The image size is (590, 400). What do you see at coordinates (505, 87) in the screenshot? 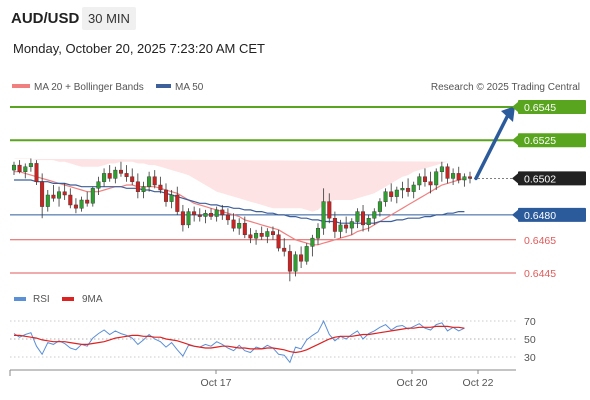
I see `source-credit: Research © 2025 Trading Central` at bounding box center [505, 87].